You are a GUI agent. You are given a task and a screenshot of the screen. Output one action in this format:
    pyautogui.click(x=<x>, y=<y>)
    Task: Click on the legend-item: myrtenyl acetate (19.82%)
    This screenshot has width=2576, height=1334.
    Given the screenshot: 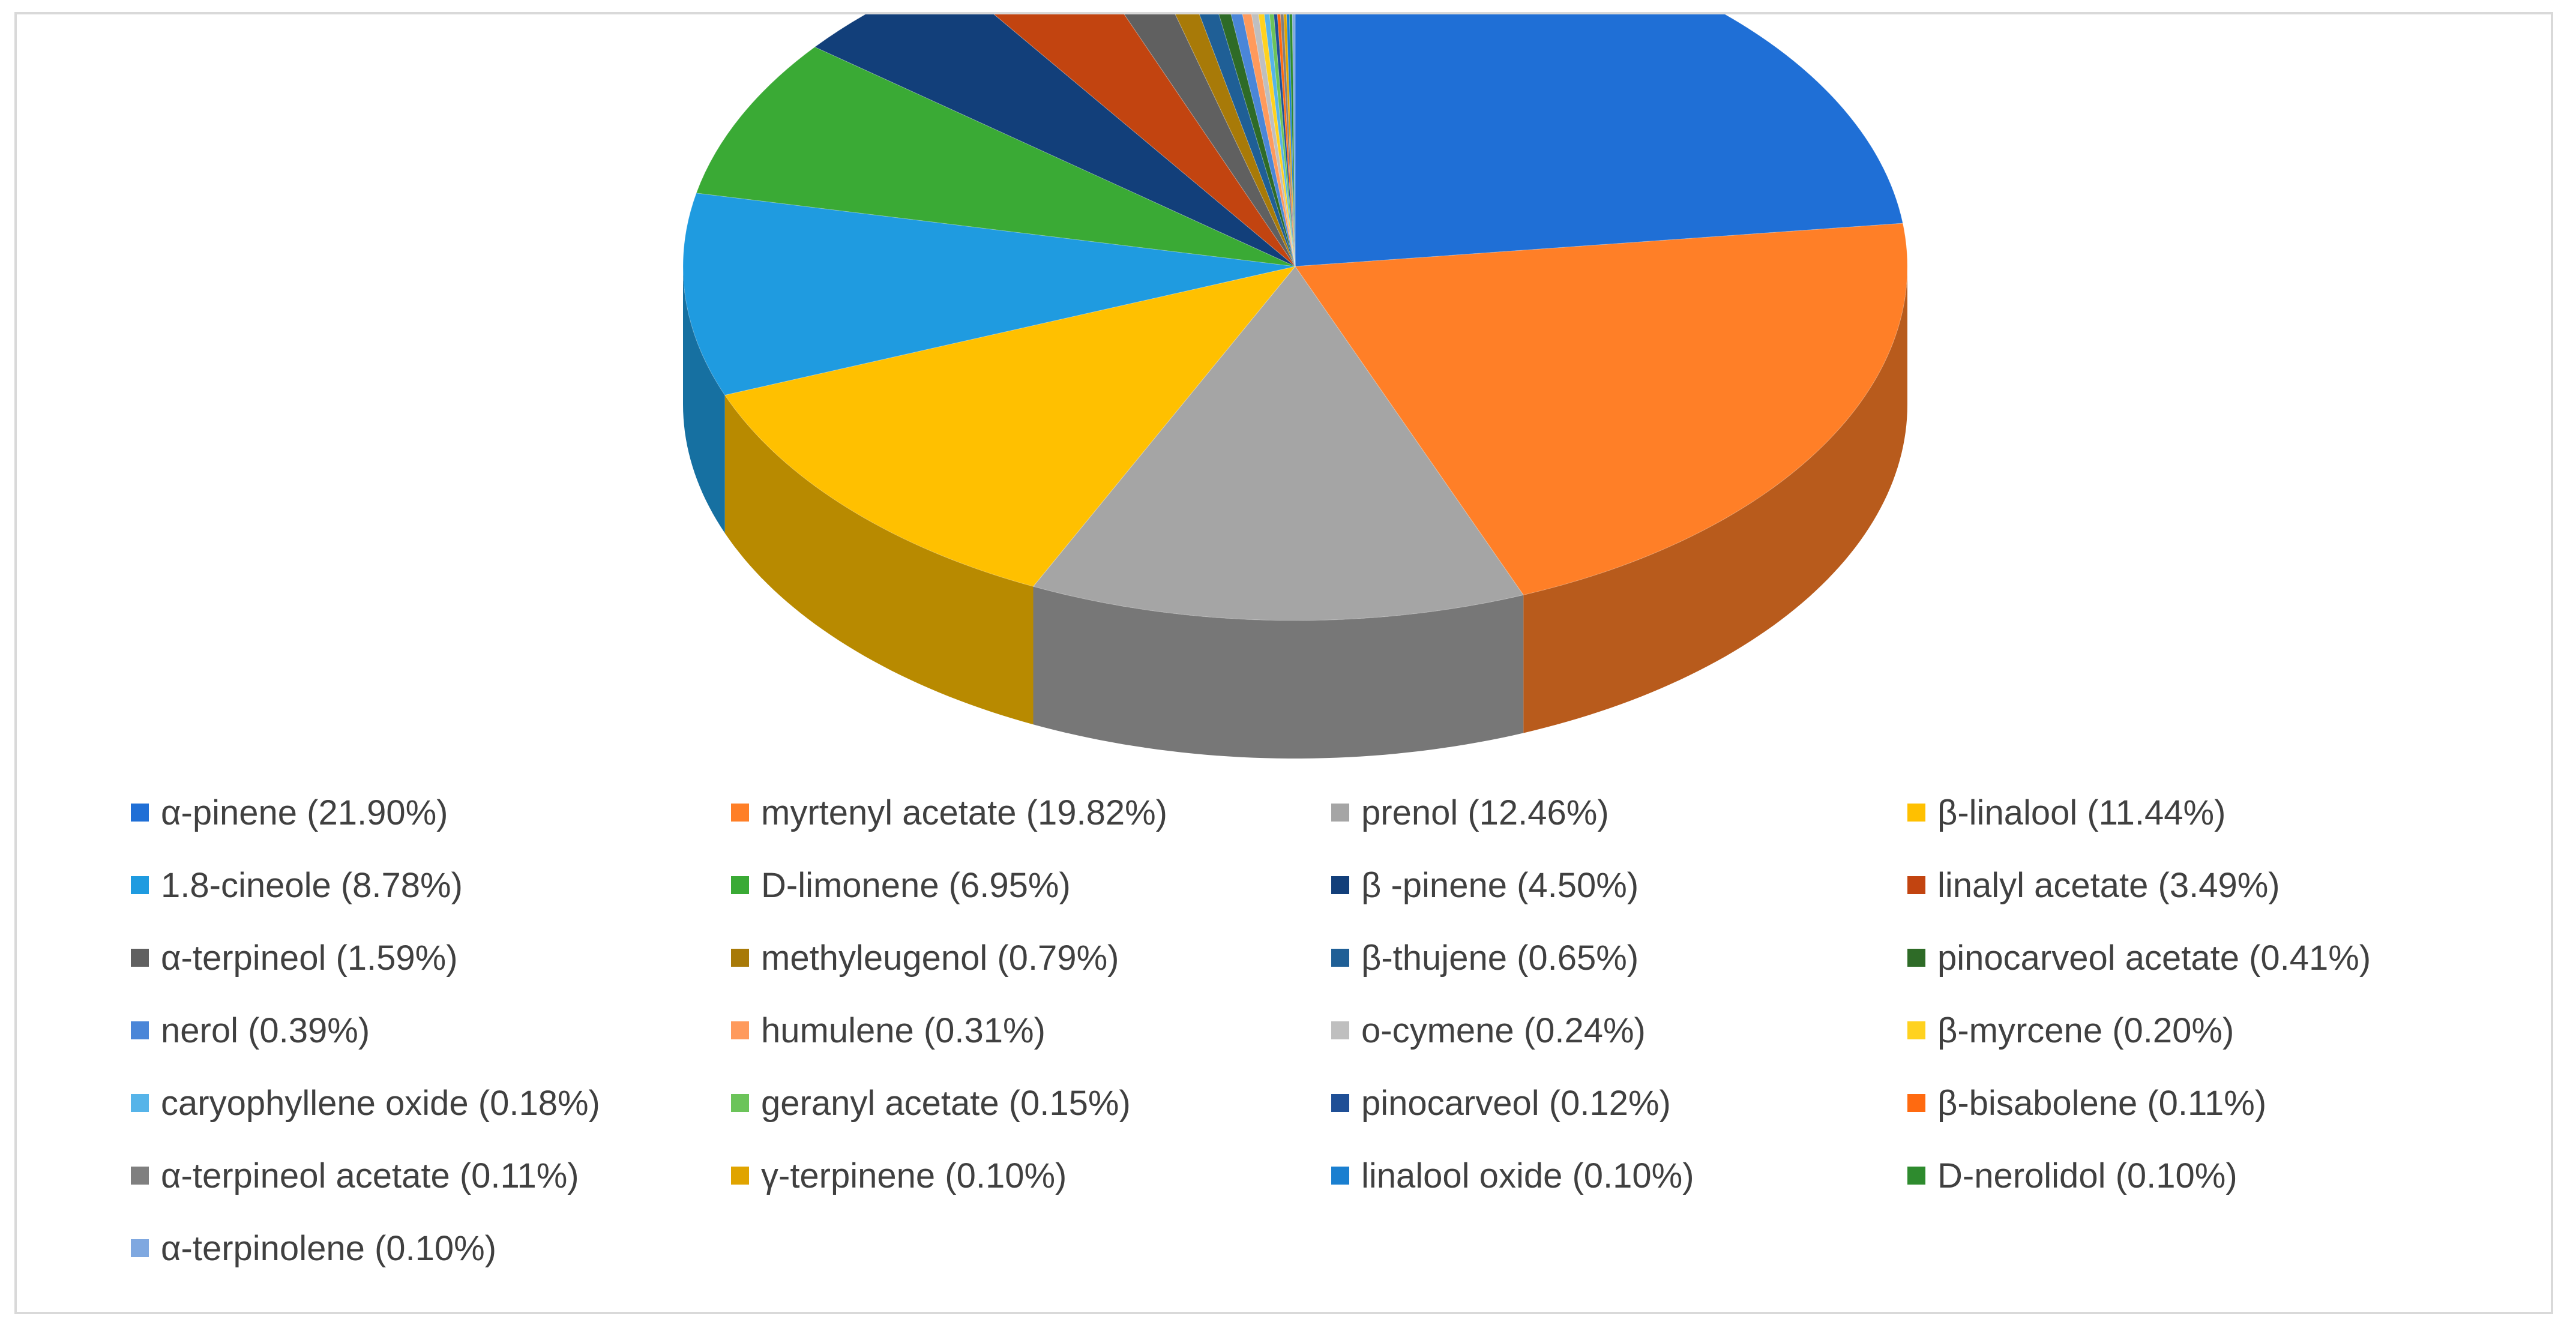 What is the action you would take?
    pyautogui.click(x=949, y=813)
    